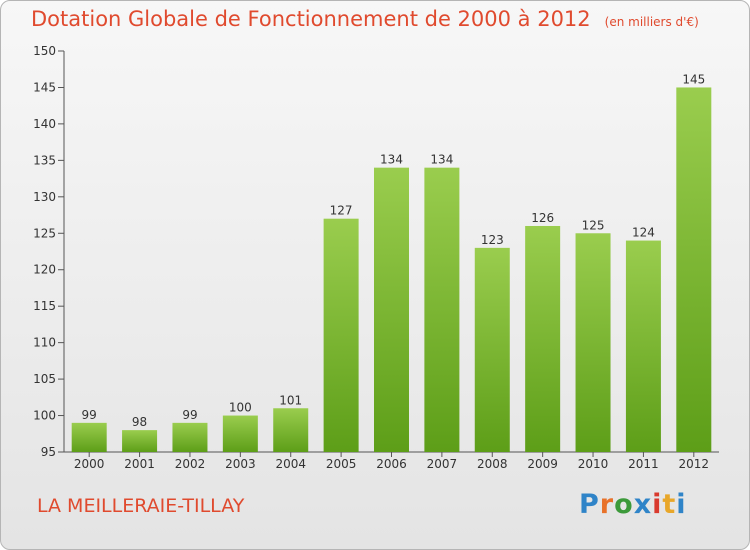 Image resolution: width=750 pixels, height=550 pixels. Describe the element at coordinates (542, 464) in the screenshot. I see `x-tick-label: 2009` at that location.